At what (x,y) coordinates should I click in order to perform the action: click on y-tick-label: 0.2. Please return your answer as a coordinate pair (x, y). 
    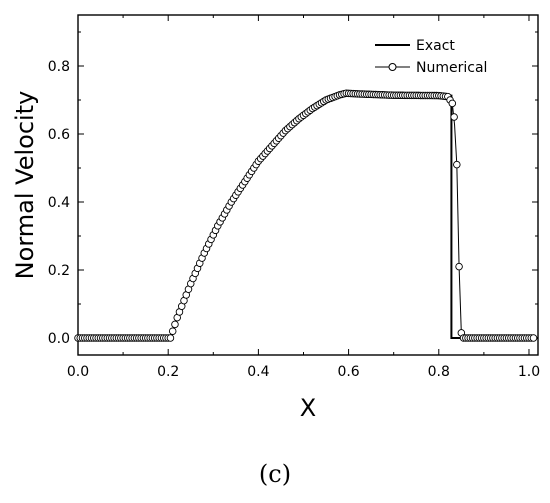
    Looking at the image, I should click on (59, 271).